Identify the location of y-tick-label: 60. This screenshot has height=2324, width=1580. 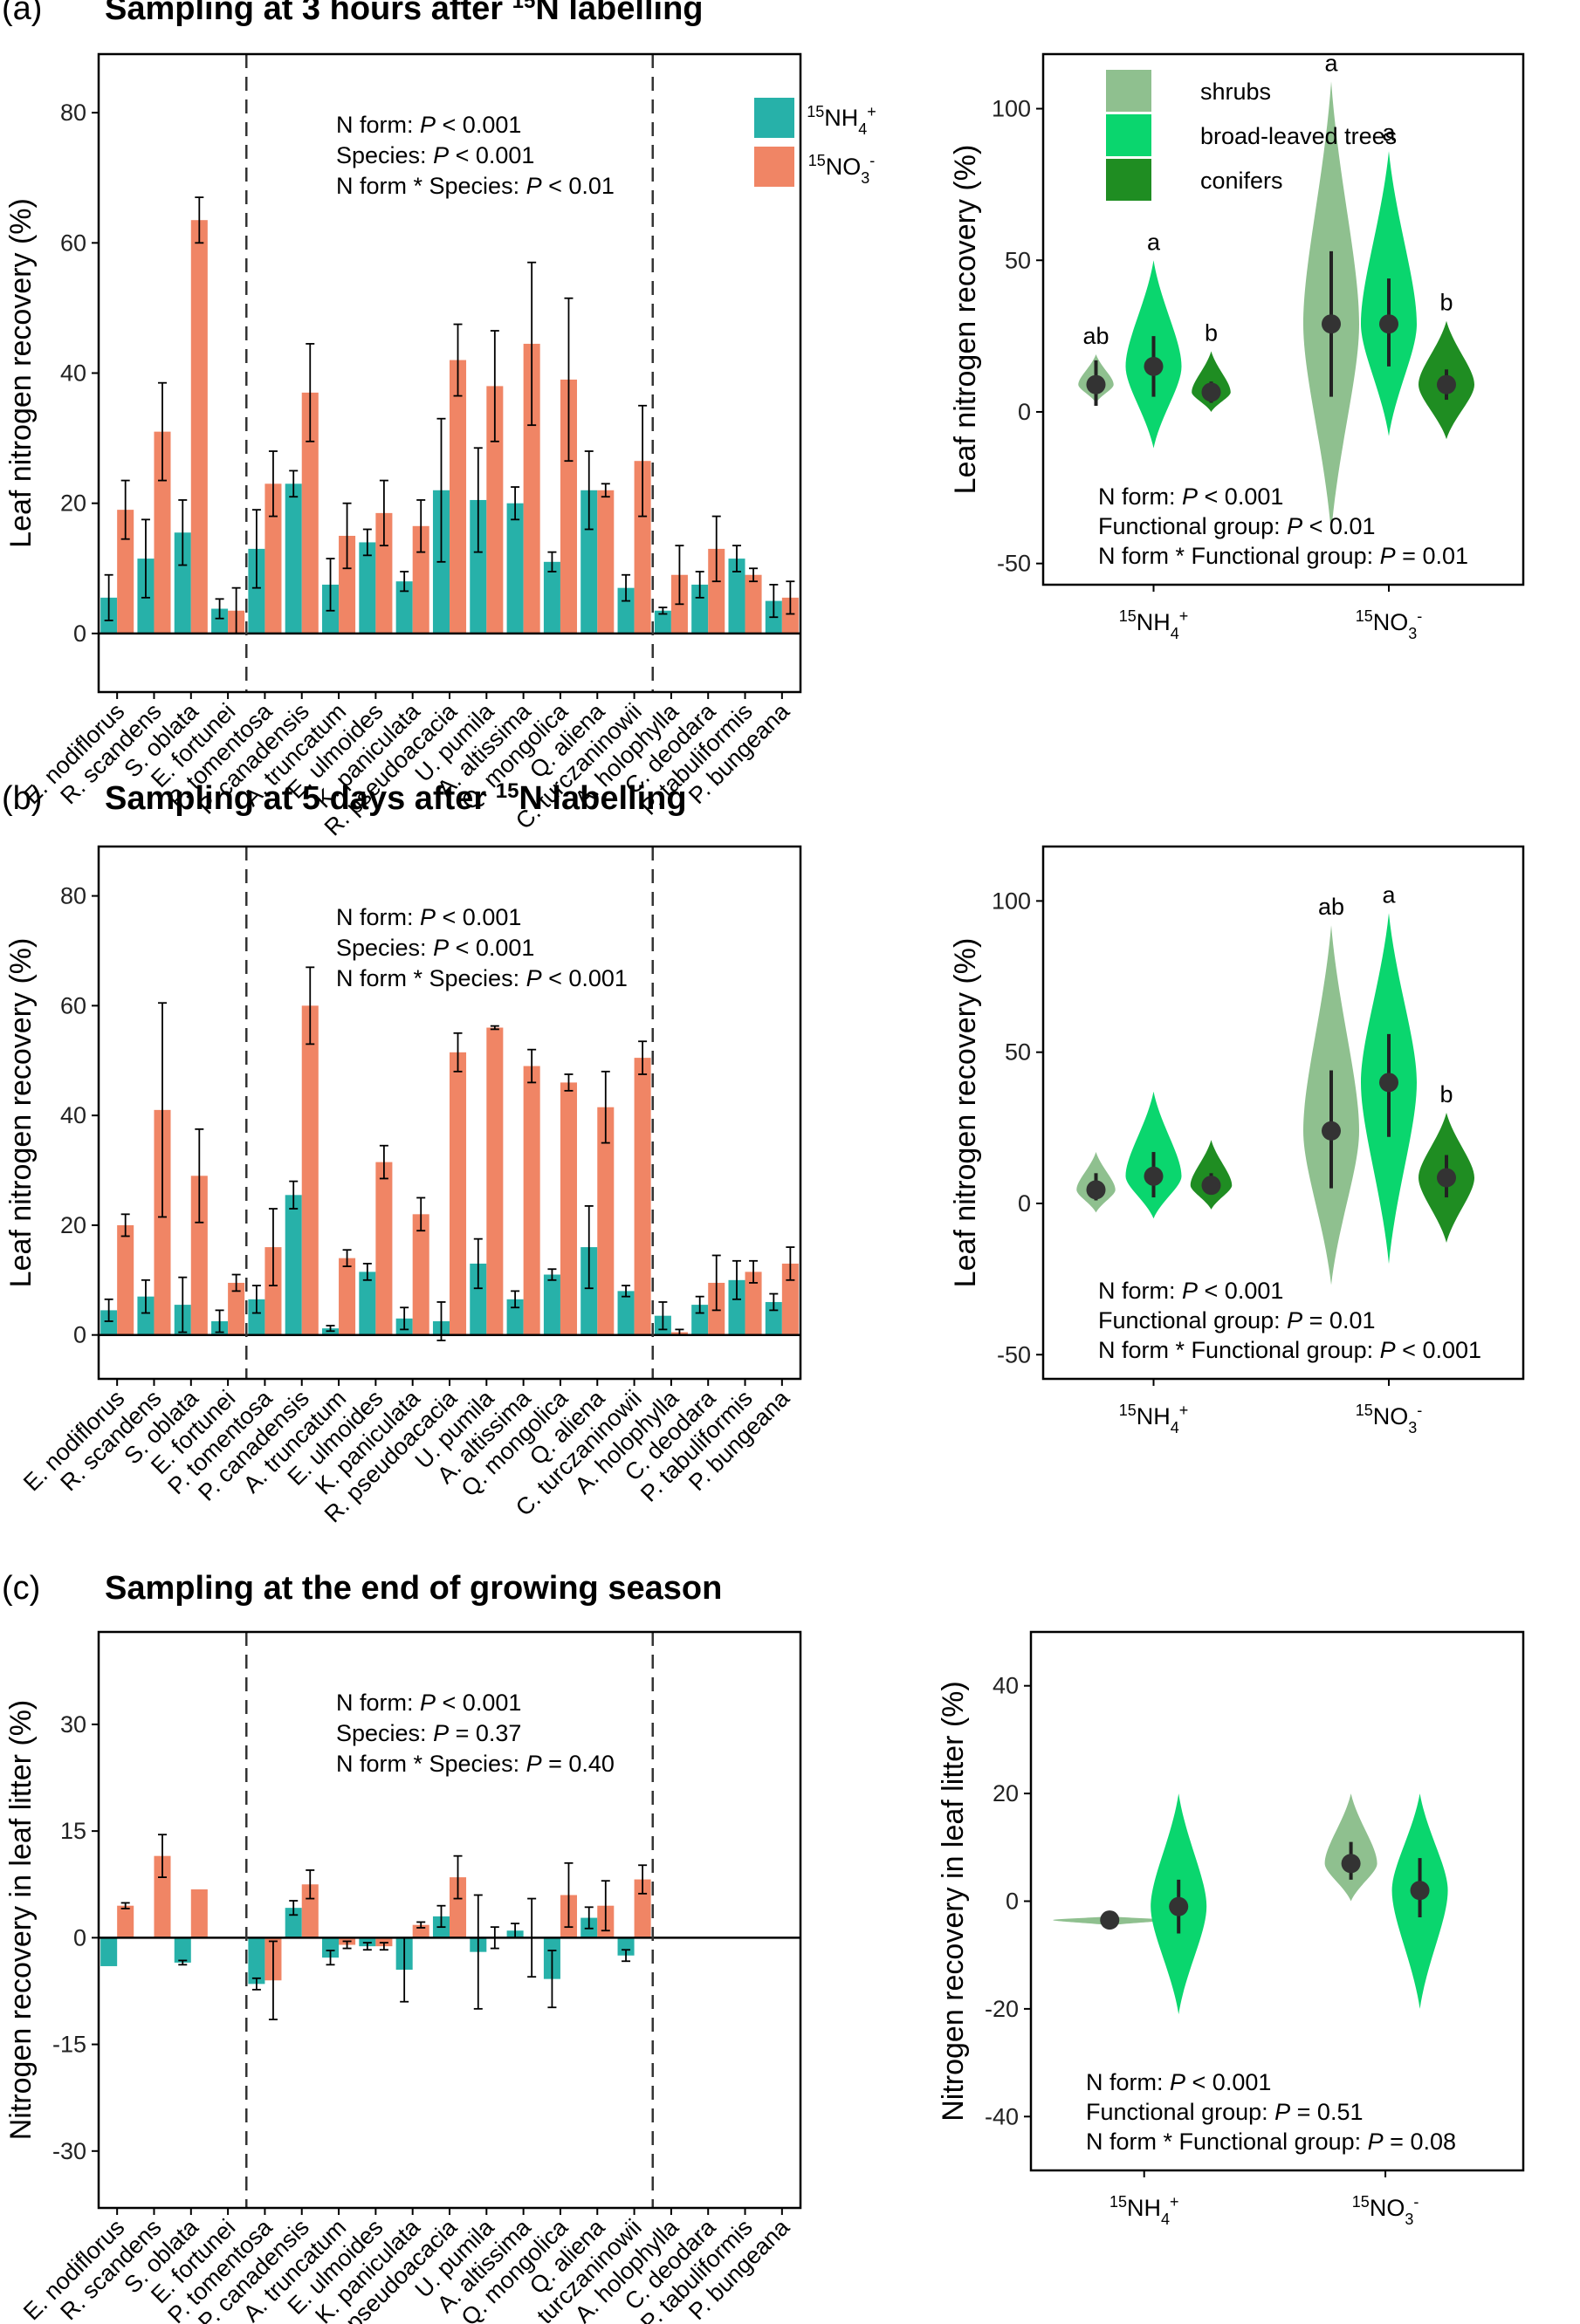
(73, 243).